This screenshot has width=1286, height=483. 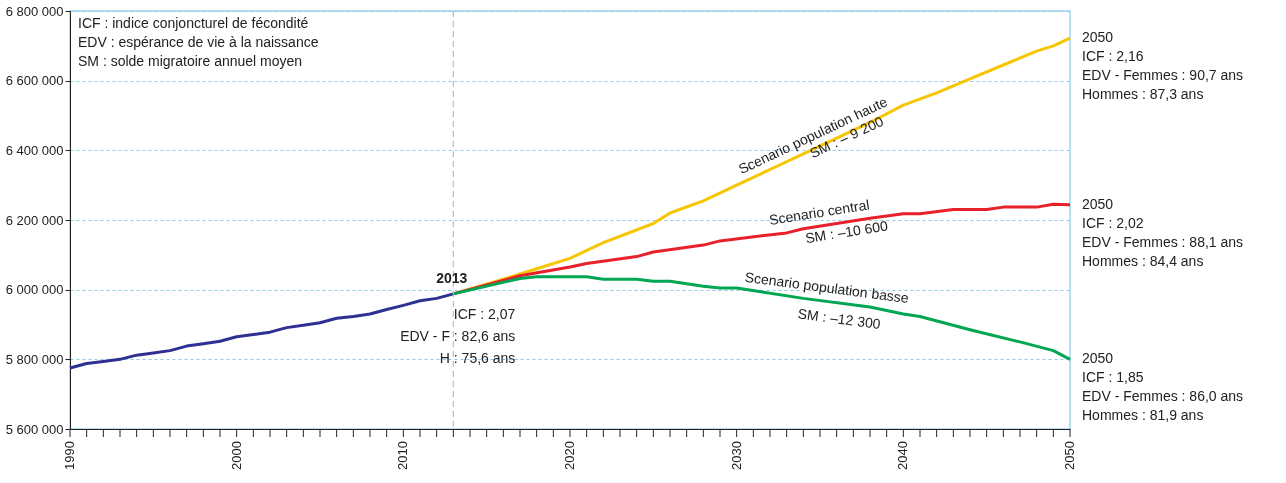 What do you see at coordinates (1163, 232) in the screenshot?
I see `text: 2050 ICF : 2,02 EDV - Femmes : 88,1 ans Hommes : 84,4 ans` at bounding box center [1163, 232].